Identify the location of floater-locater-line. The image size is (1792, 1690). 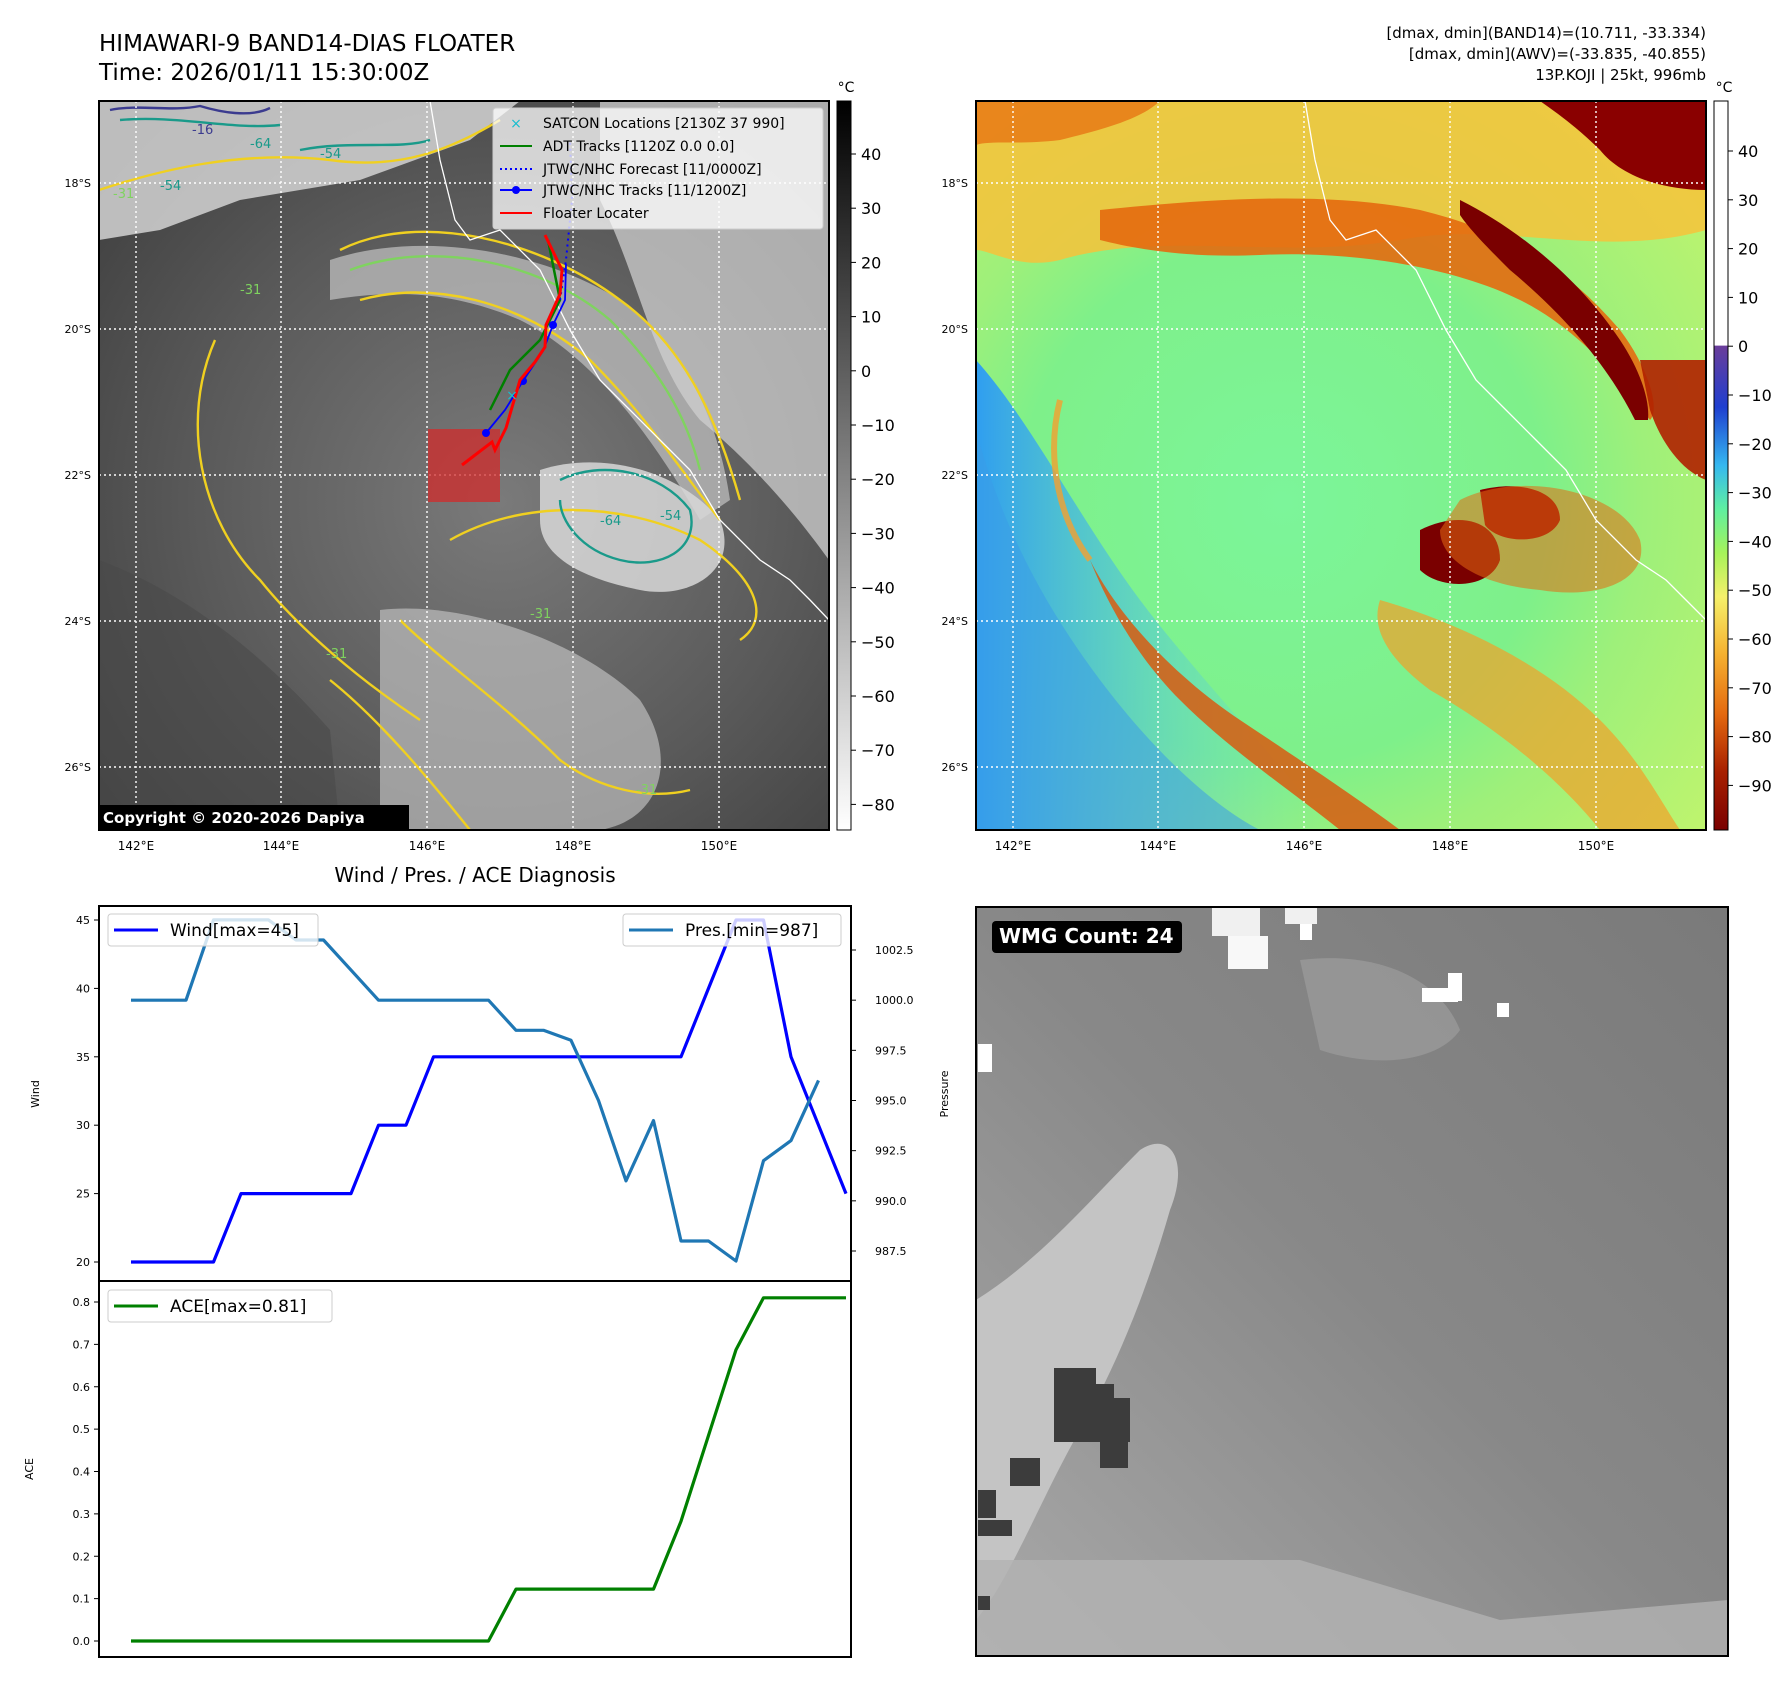
(512, 350).